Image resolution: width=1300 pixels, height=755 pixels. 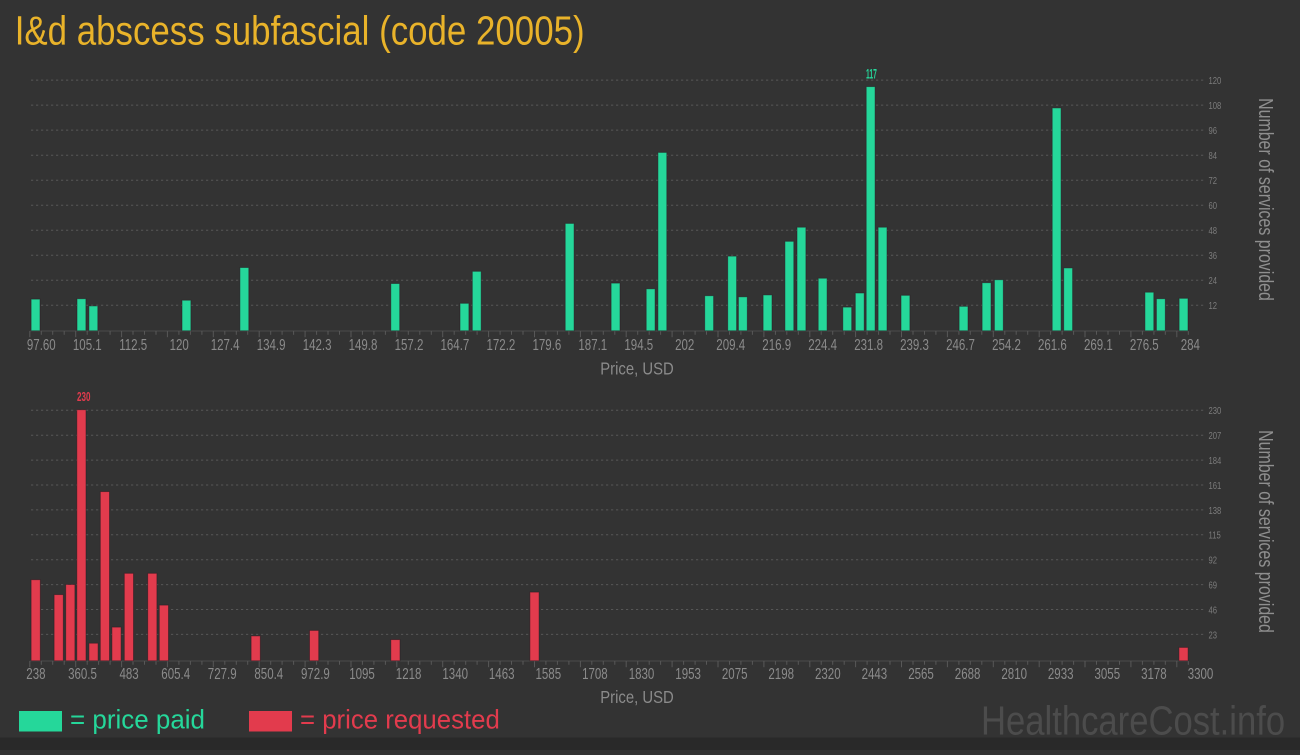 I want to click on svg-text: 207, so click(x=1215, y=435).